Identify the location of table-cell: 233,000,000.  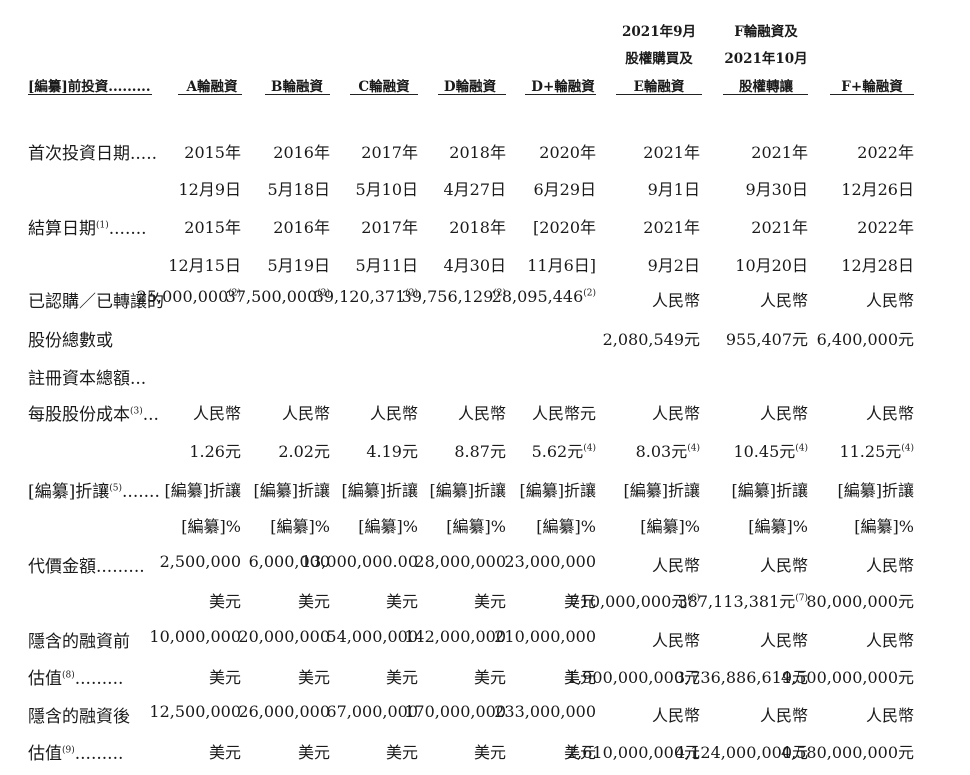
(545, 711).